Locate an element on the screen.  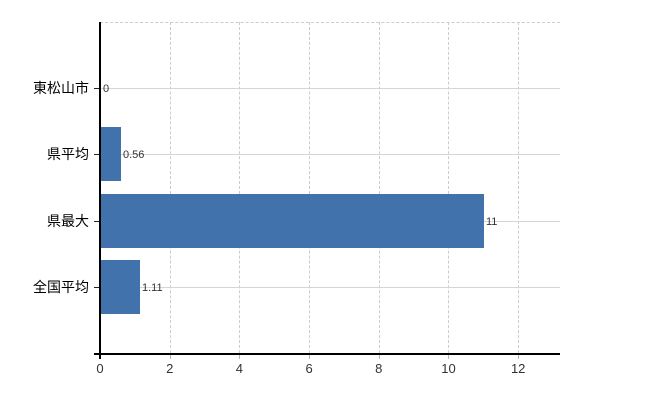
x-axis-tick-label: 8 is located at coordinates (379, 368).